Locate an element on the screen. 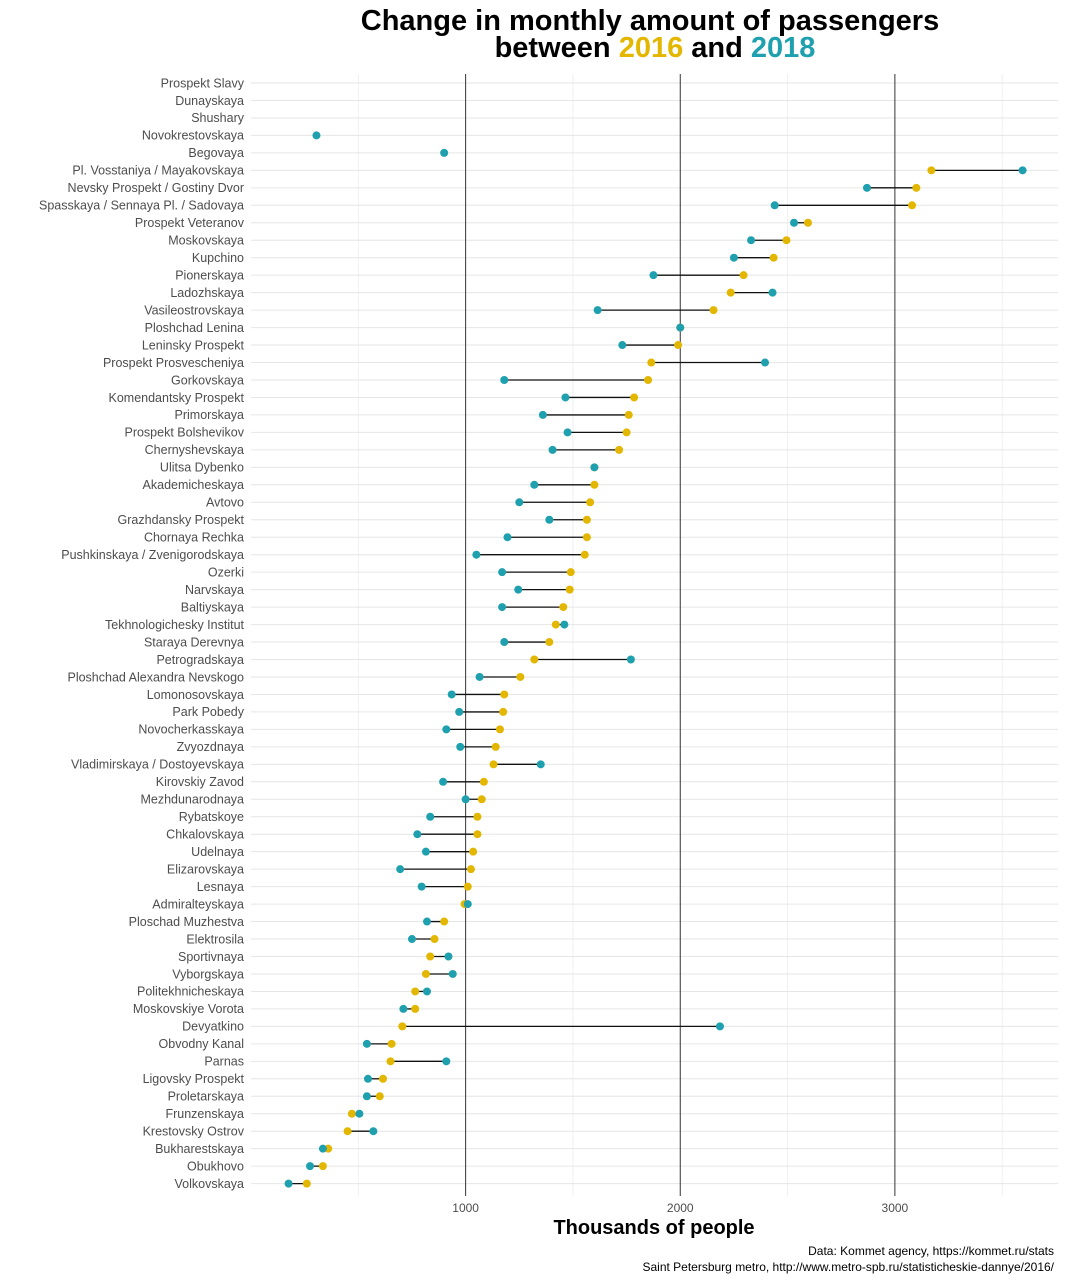  station-label: Prospekt Prosvescheniya is located at coordinates (173, 363).